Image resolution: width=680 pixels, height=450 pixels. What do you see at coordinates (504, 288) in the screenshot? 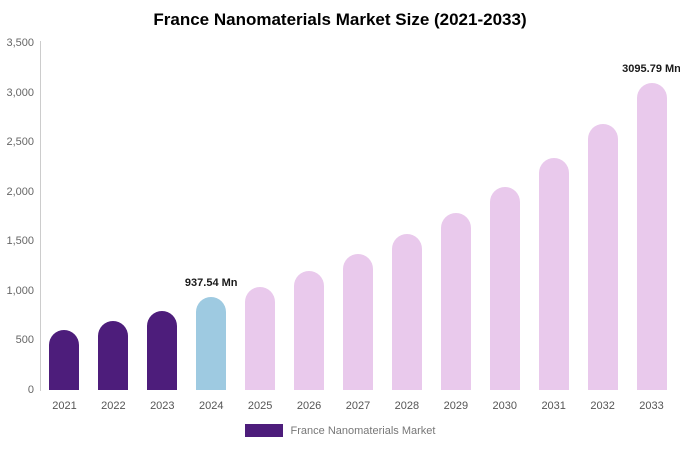
I see `bar-2030` at bounding box center [504, 288].